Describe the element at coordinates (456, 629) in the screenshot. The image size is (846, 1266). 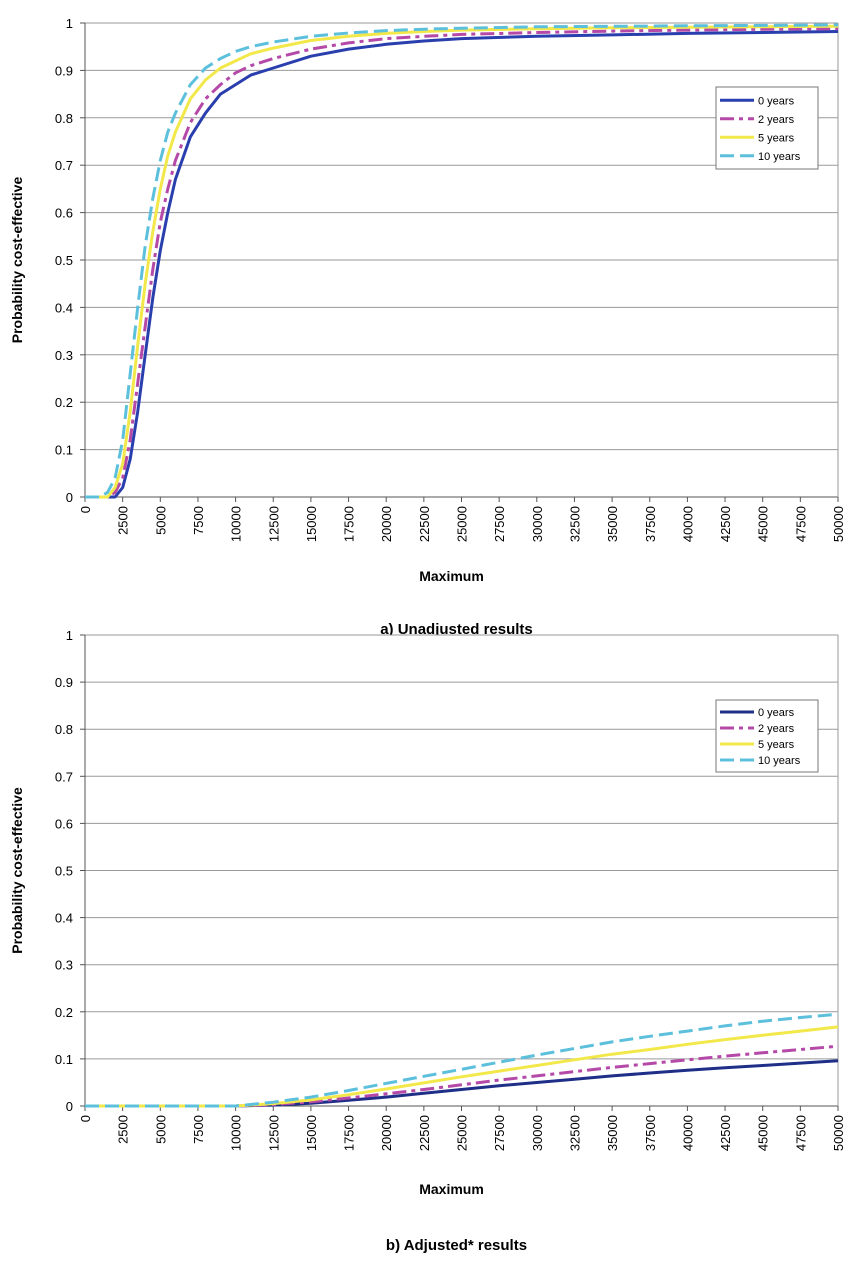
I see `chart-caption: a) Unadjusted results` at that location.